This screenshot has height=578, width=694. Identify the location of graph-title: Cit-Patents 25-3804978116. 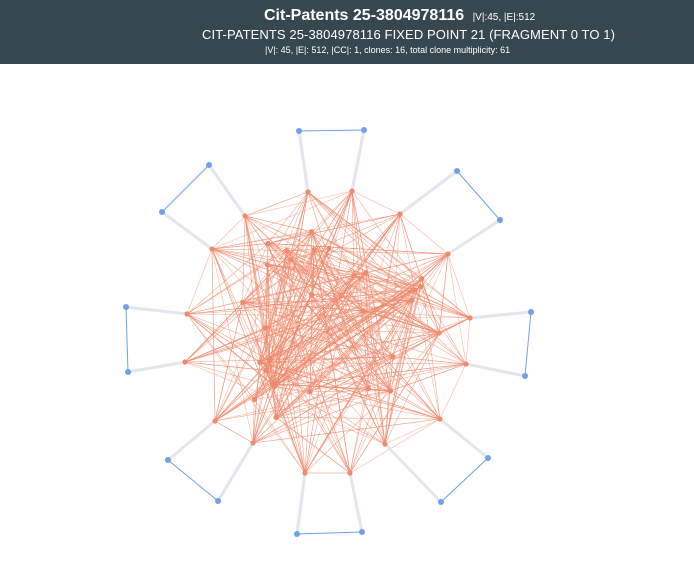
(364, 15).